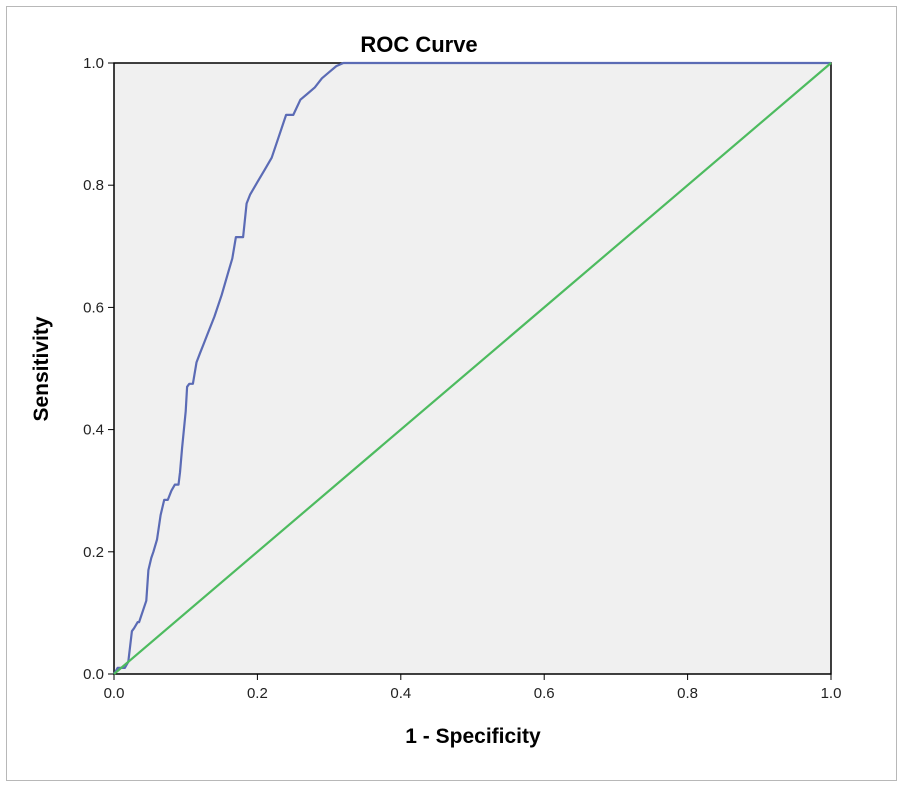 The image size is (906, 788). Describe the element at coordinates (114, 693) in the screenshot. I see `x-tick-label: 0.0` at that location.